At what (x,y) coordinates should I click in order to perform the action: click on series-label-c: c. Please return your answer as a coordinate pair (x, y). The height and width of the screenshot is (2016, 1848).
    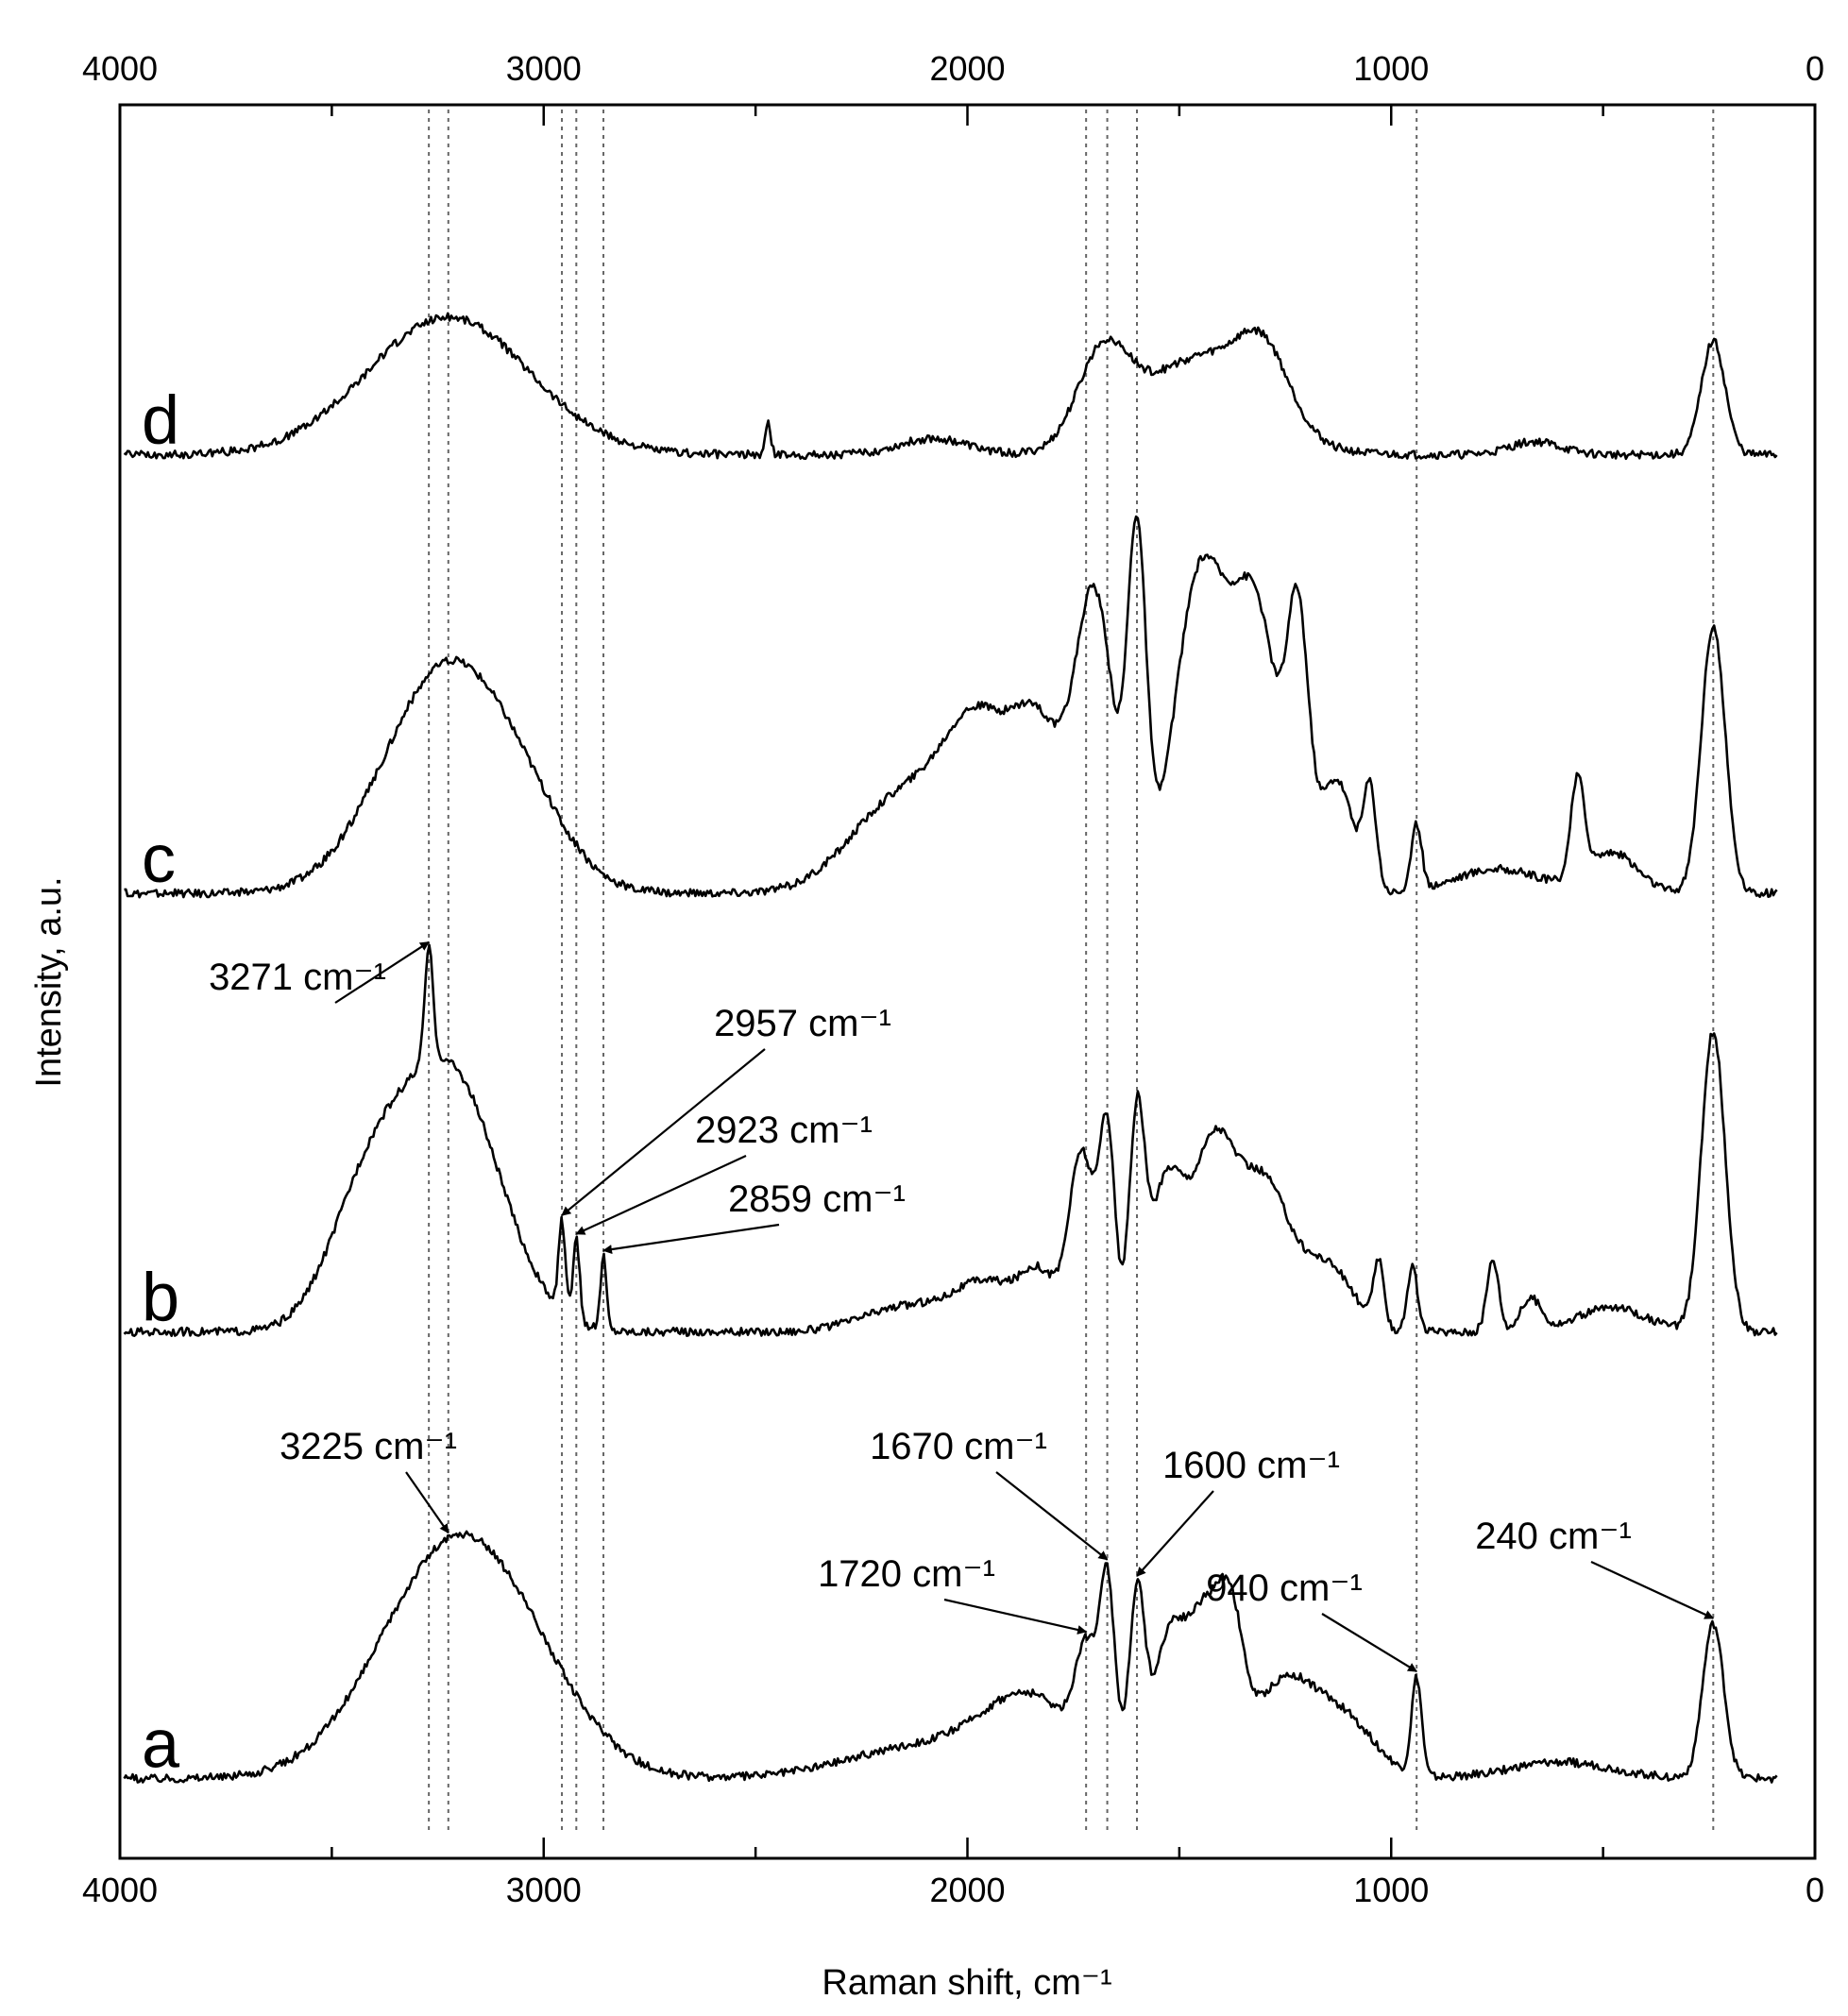
    Looking at the image, I should click on (159, 859).